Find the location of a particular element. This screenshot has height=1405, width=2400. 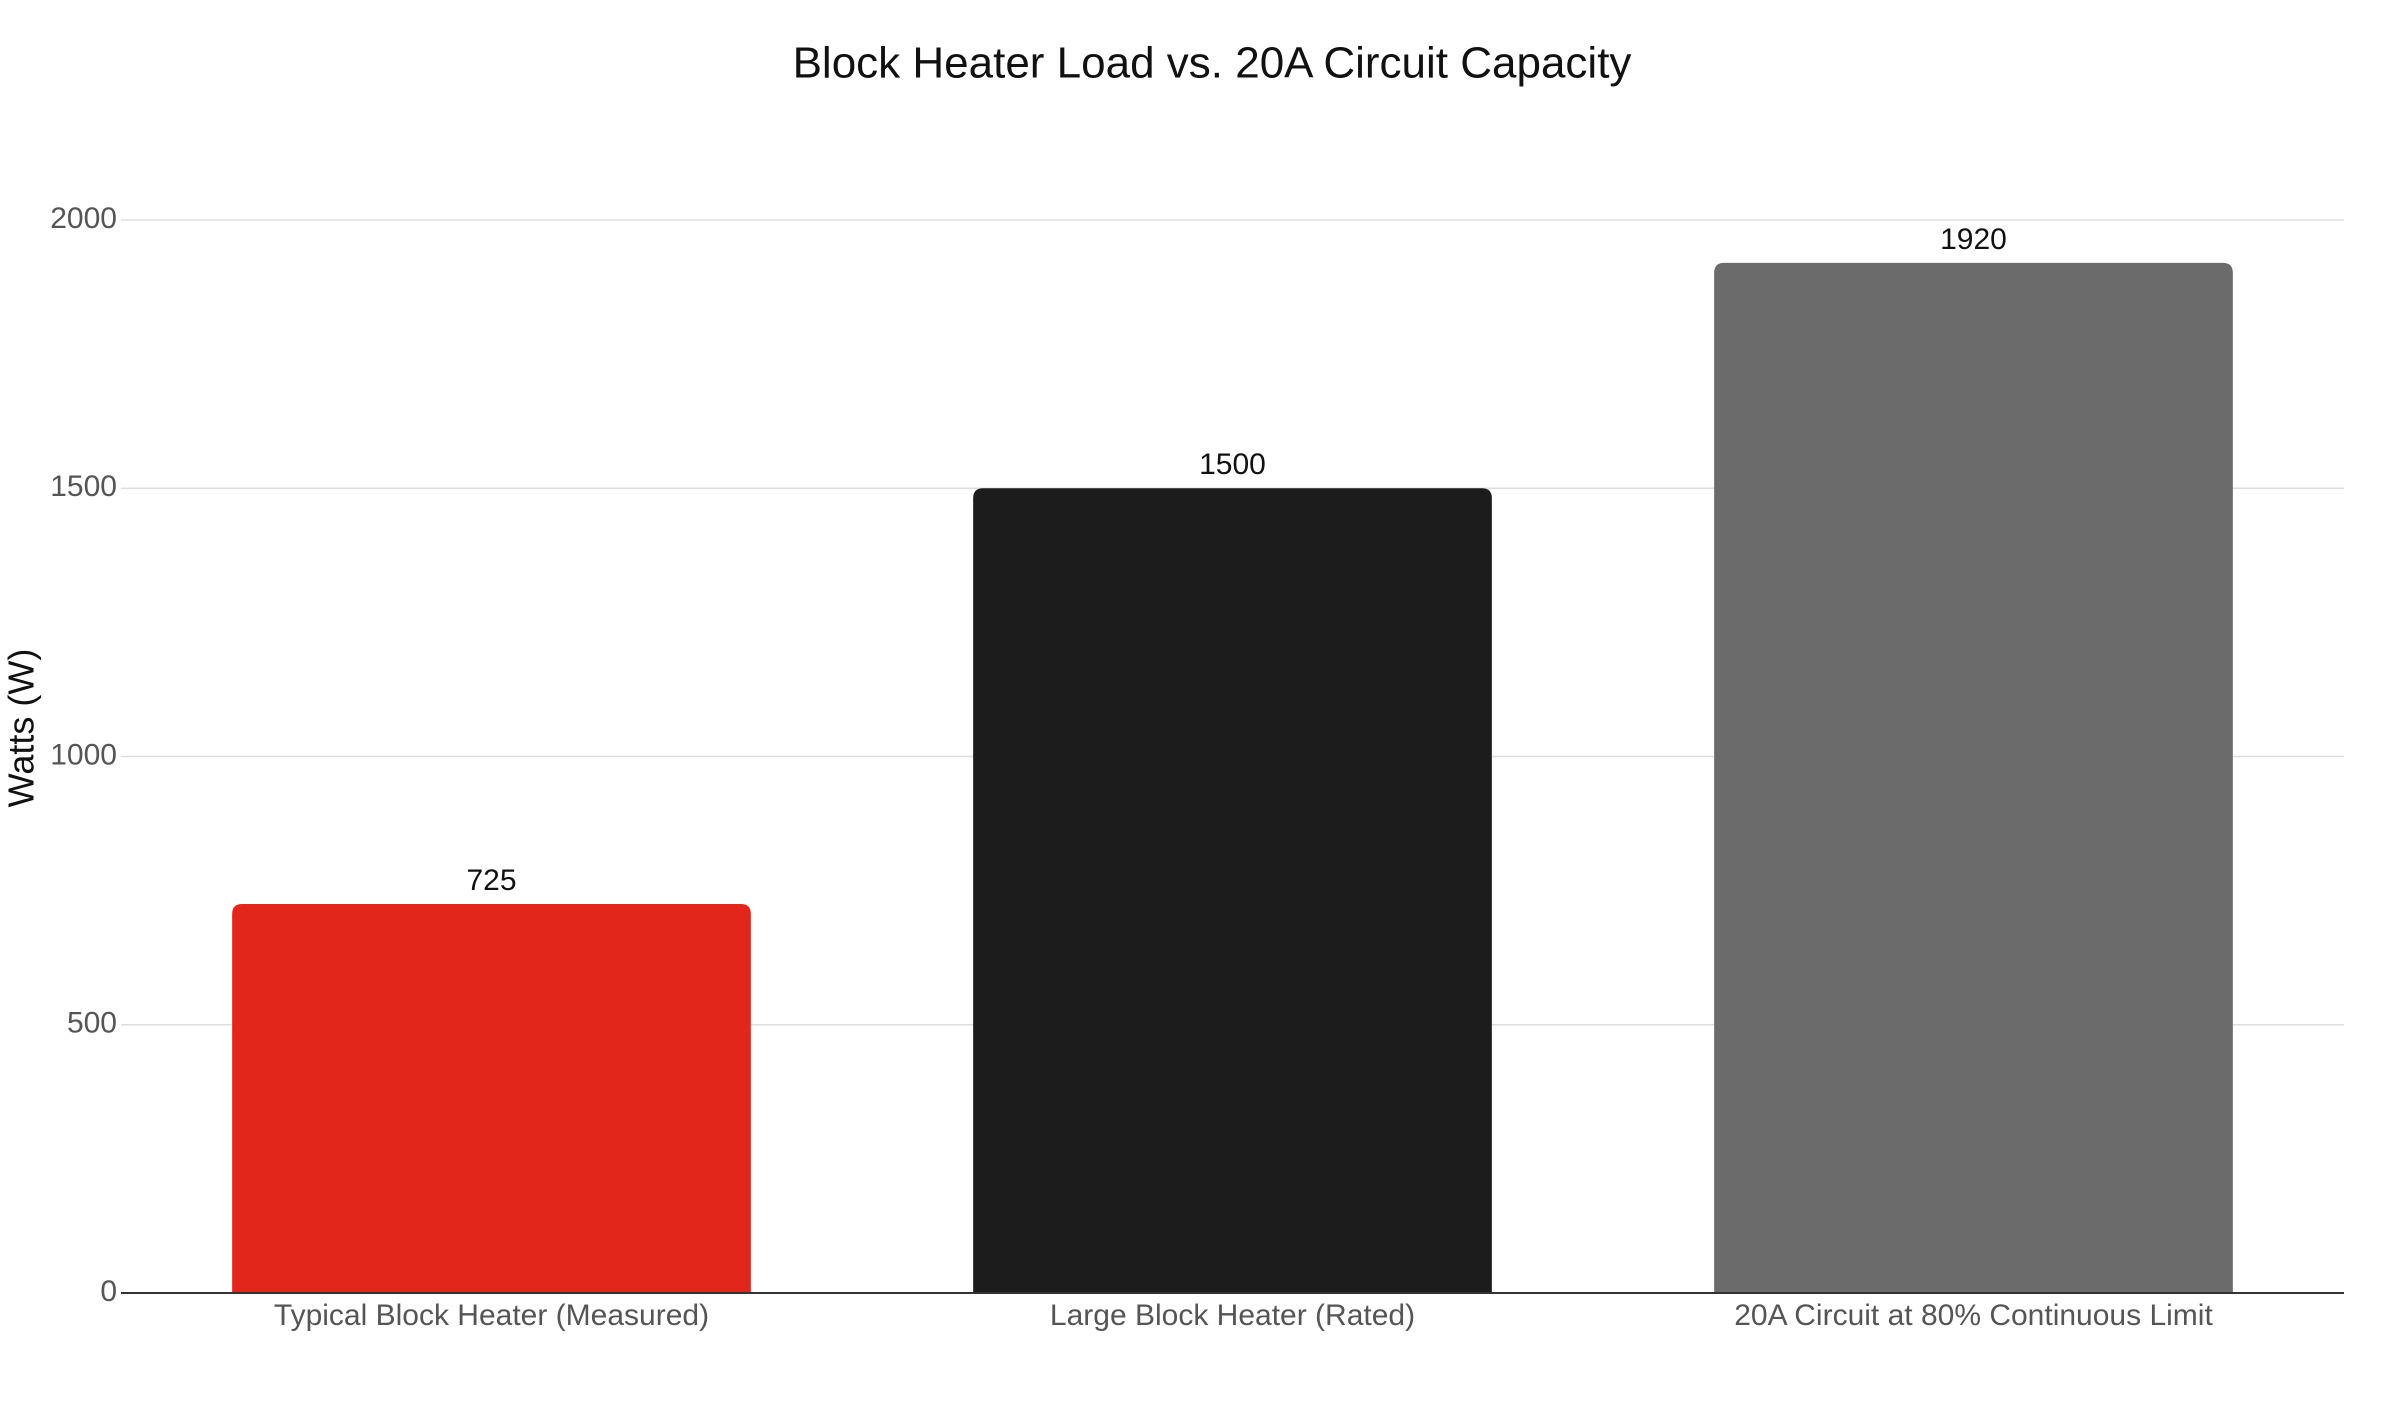

value-label: 1920 is located at coordinates (1973, 239).